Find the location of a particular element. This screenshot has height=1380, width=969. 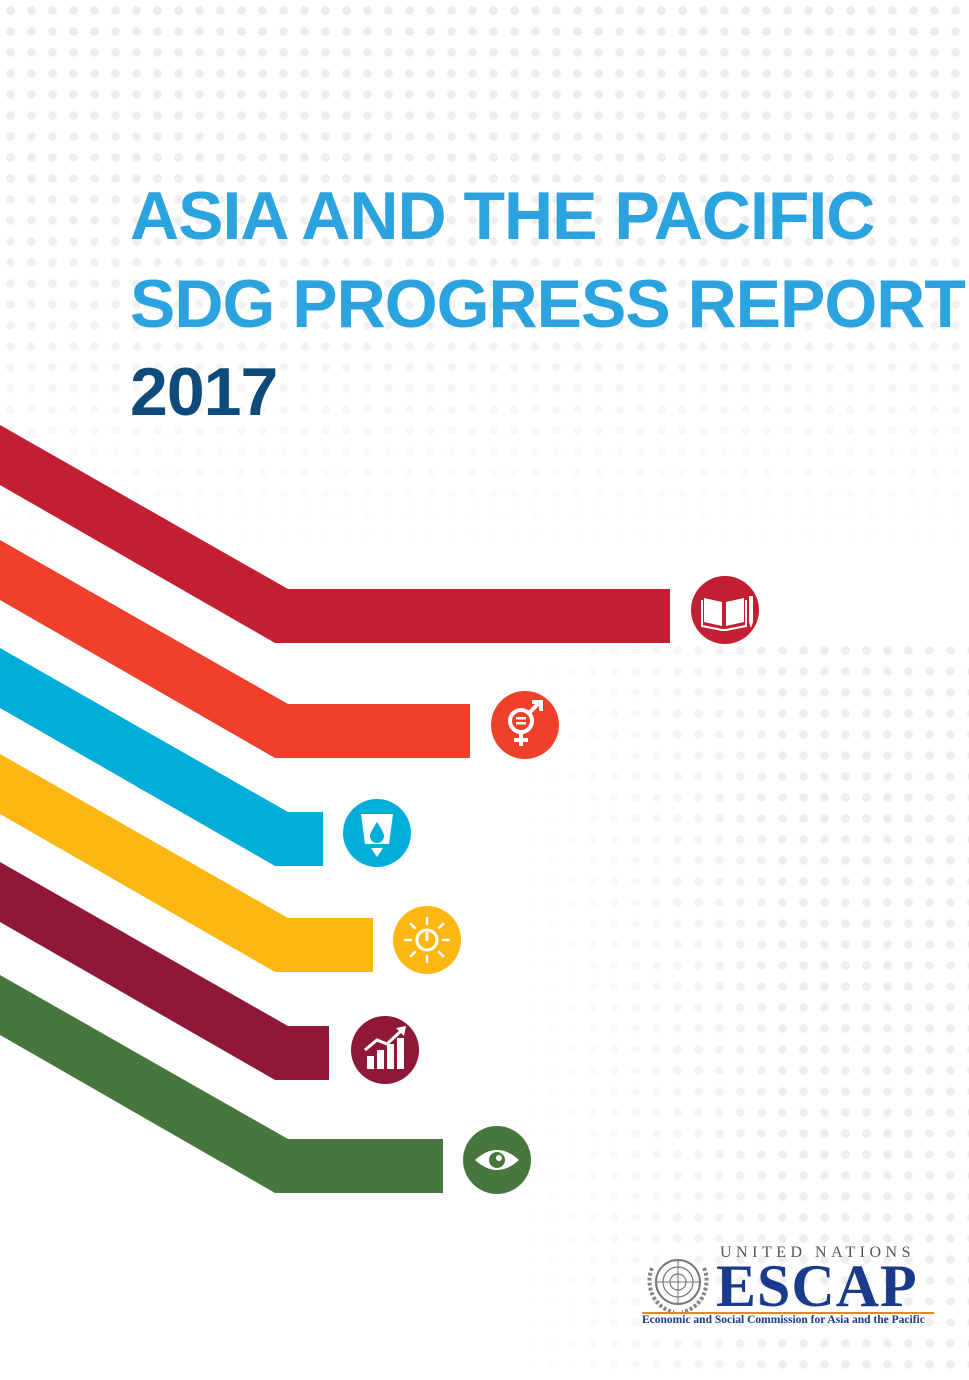

stripe-growth is located at coordinates (164, 971).